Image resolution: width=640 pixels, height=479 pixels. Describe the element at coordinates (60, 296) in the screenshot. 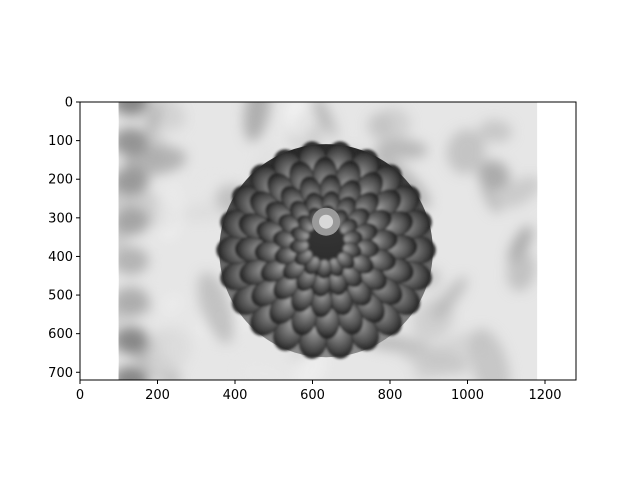

I see `y-tick-label: 500` at that location.